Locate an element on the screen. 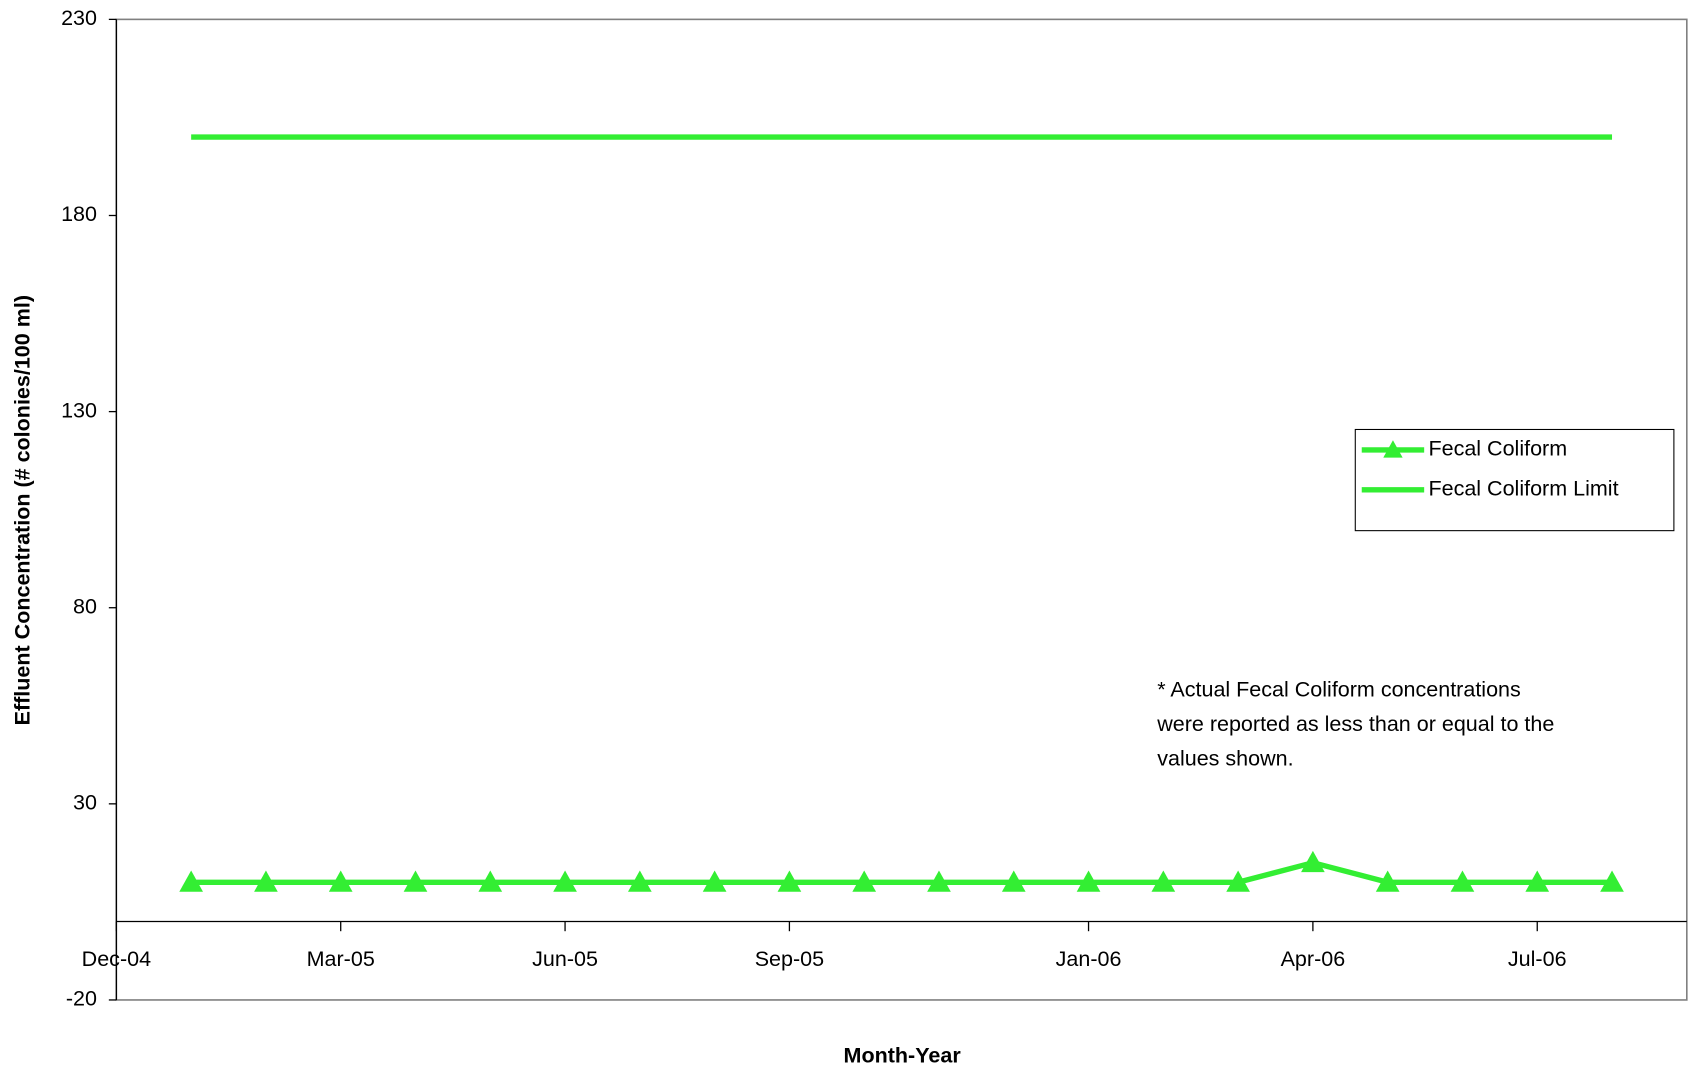 This screenshot has width=1688, height=1076. y-tick-label: 30 is located at coordinates (85, 803).